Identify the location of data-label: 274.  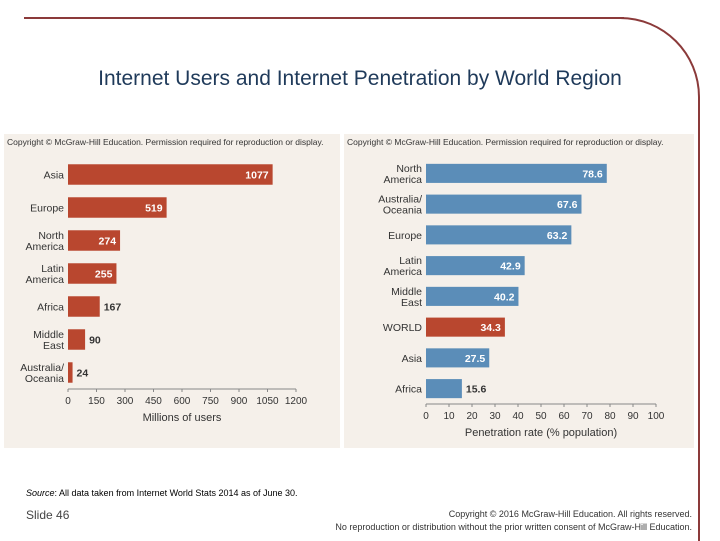
(108, 242).